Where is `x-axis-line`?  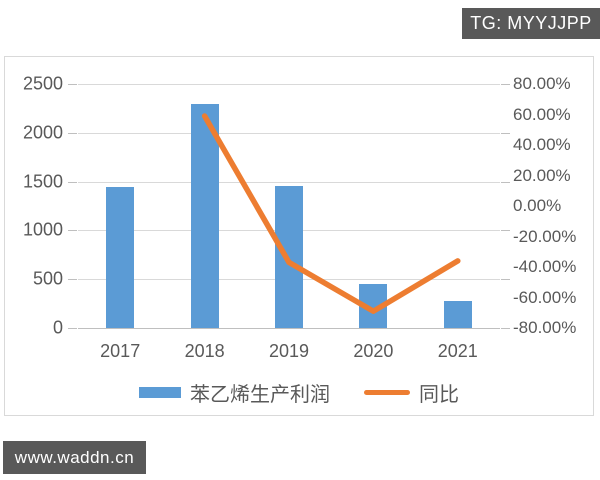
x-axis-line is located at coordinates (289, 328).